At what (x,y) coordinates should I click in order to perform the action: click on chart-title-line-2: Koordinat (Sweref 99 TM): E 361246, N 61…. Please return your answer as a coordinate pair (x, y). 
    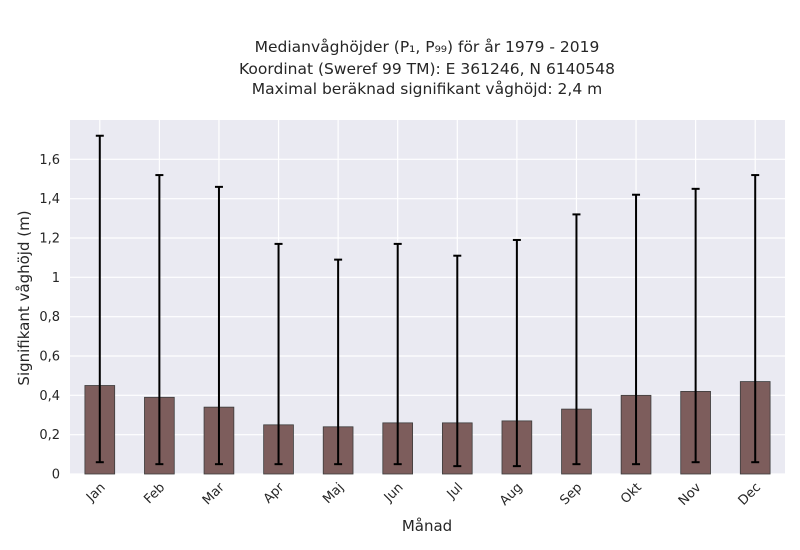
    Looking at the image, I should click on (427, 69).